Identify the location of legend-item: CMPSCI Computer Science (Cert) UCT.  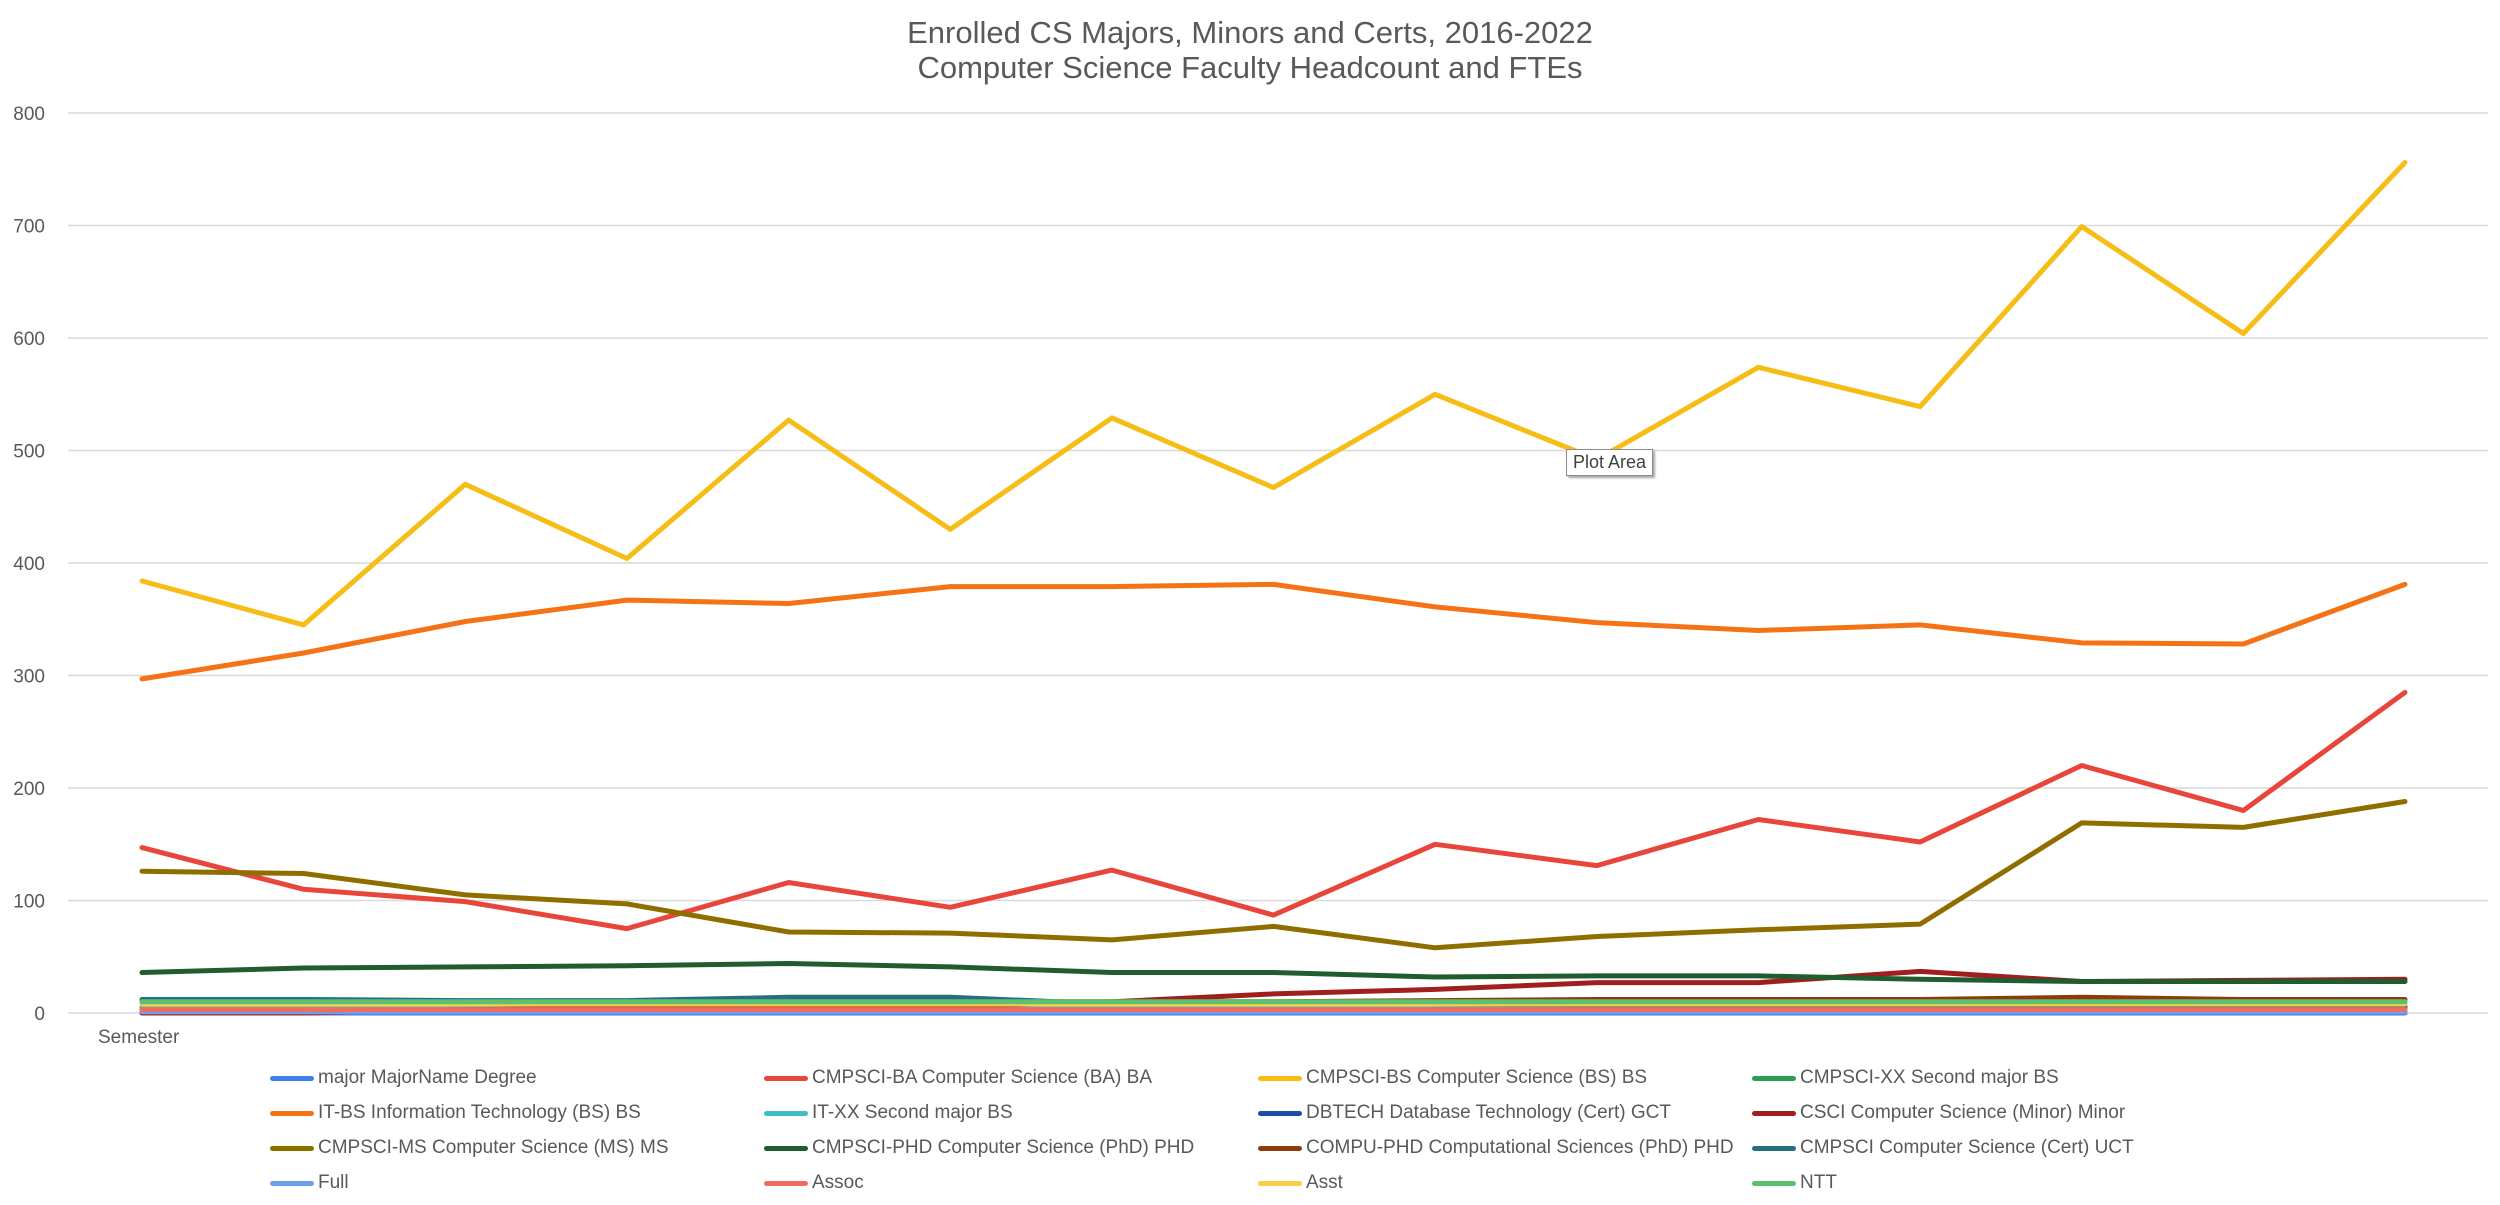
(1943, 1148).